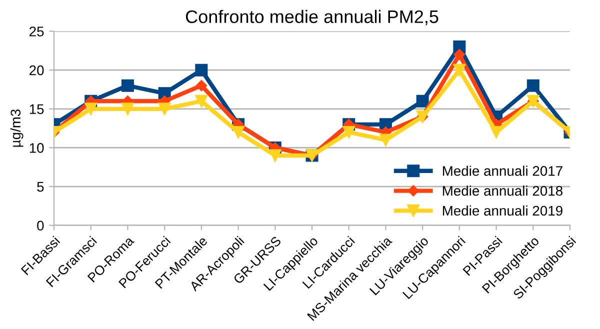 The height and width of the screenshot is (329, 600). I want to click on legend-label: Medie annuali 2019, so click(502, 210).